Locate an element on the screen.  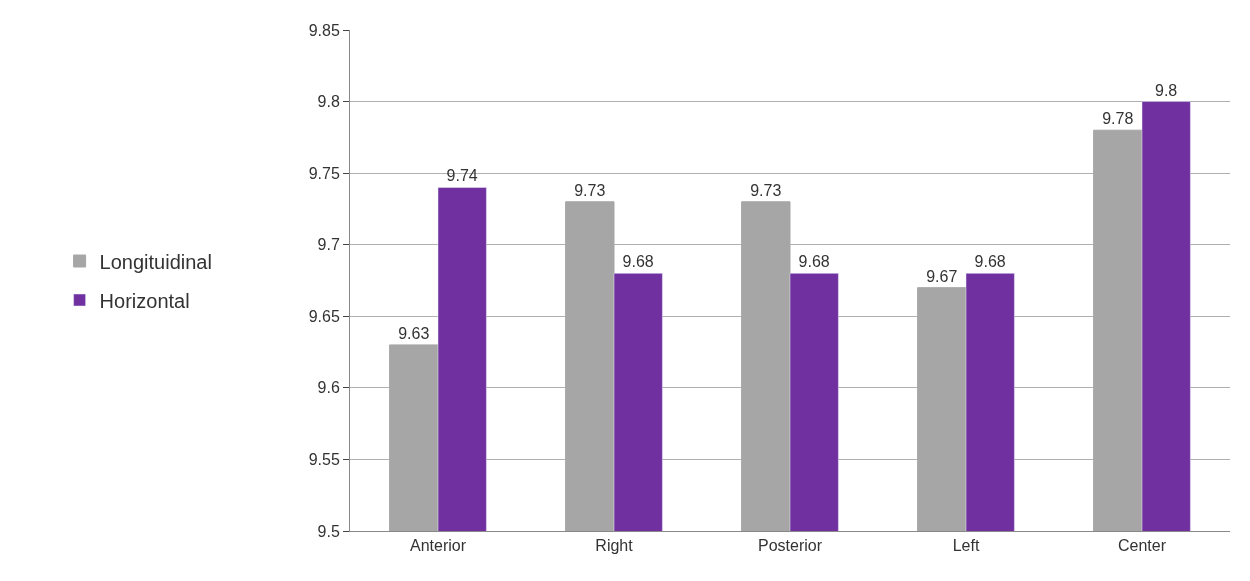
x-tick-label: Posterior is located at coordinates (790, 546).